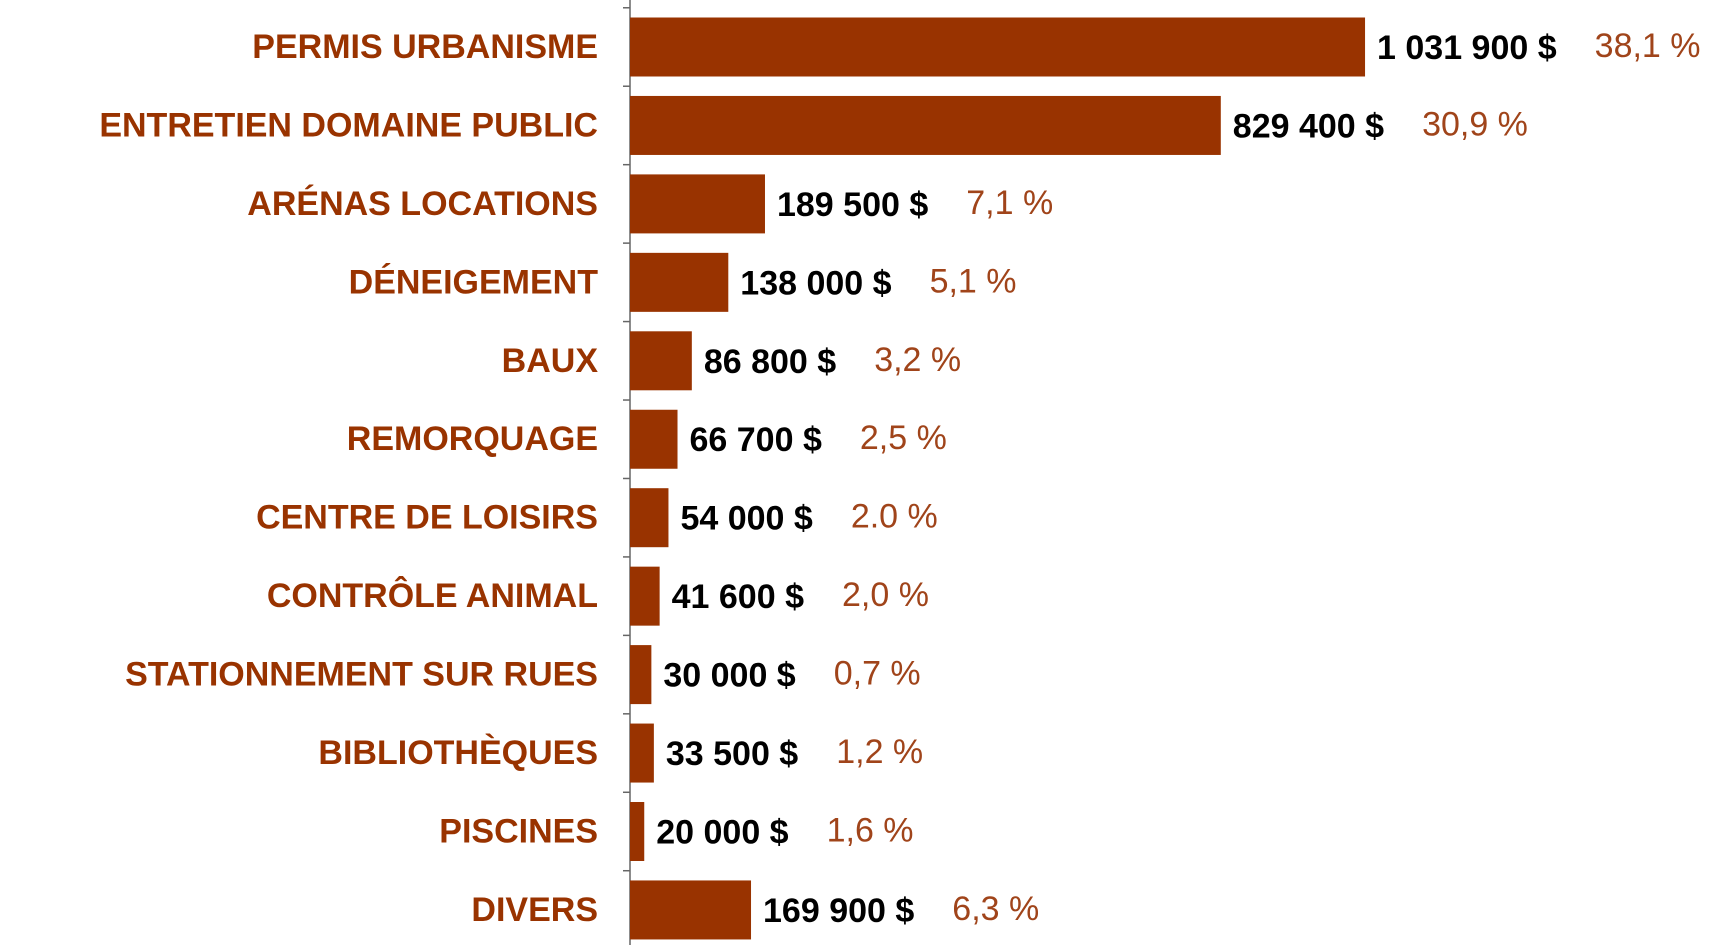 The height and width of the screenshot is (945, 1717). What do you see at coordinates (852, 205) in the screenshot?
I see `value-label: 189 500 $` at bounding box center [852, 205].